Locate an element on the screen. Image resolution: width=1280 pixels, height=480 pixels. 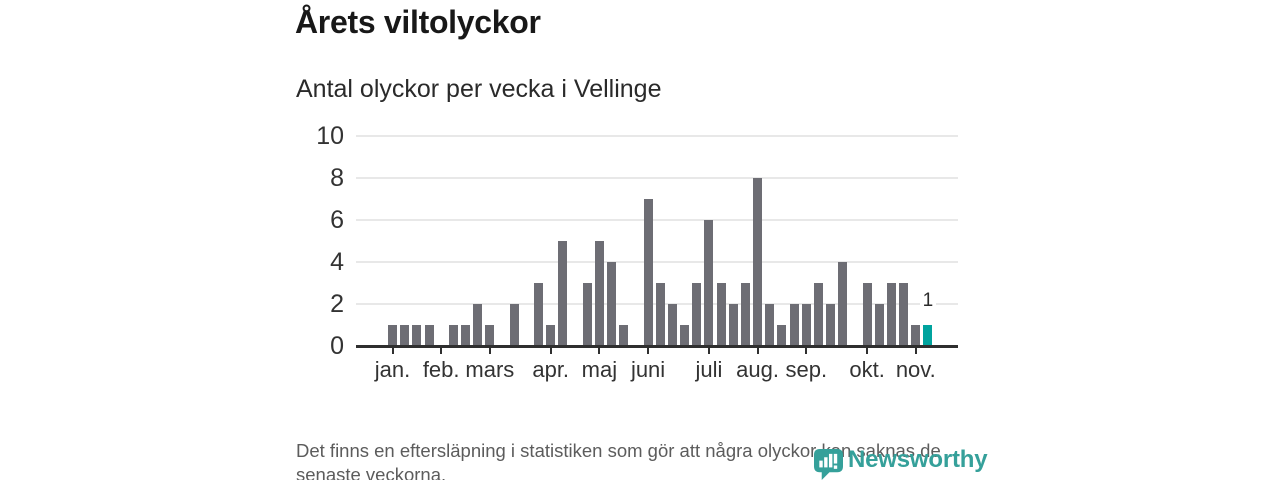
page-title: Årets viltolyckor is located at coordinates (418, 22).